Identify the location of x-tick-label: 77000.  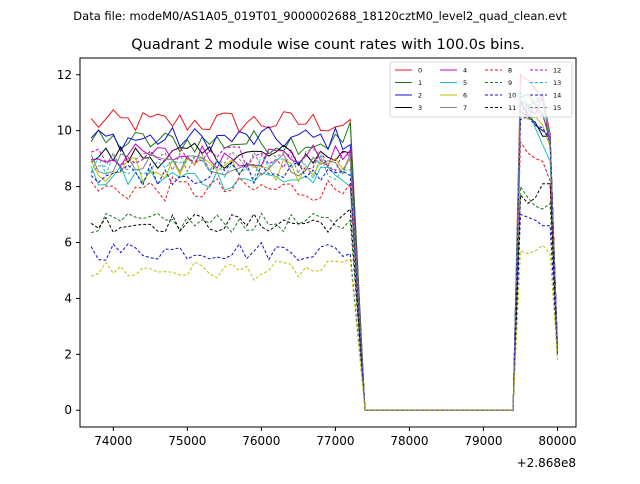
(335, 441).